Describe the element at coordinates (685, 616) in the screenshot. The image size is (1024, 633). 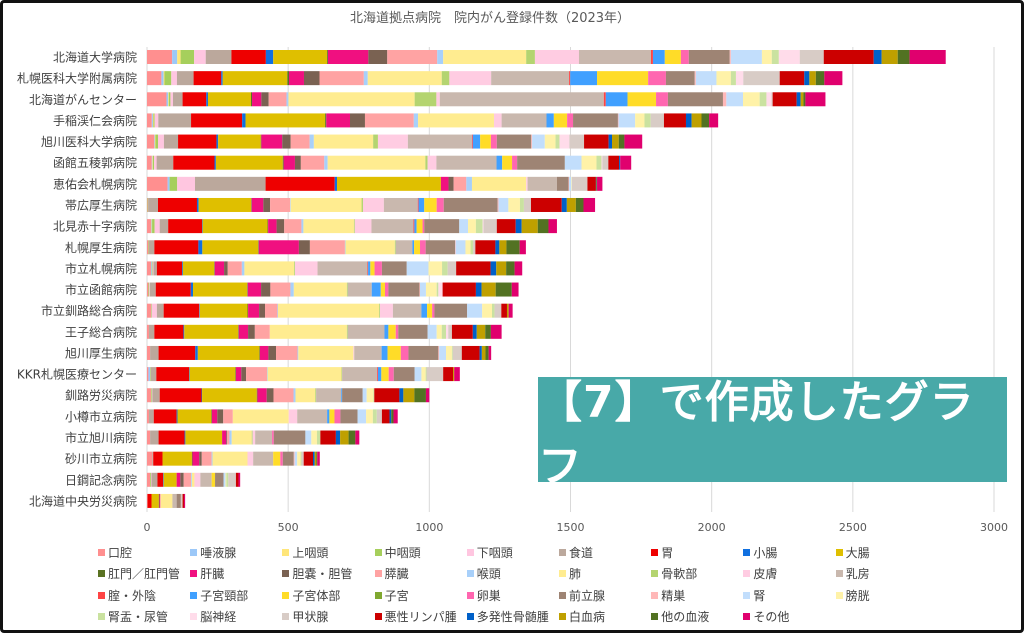
I see `legend-label: 他の血液` at that location.